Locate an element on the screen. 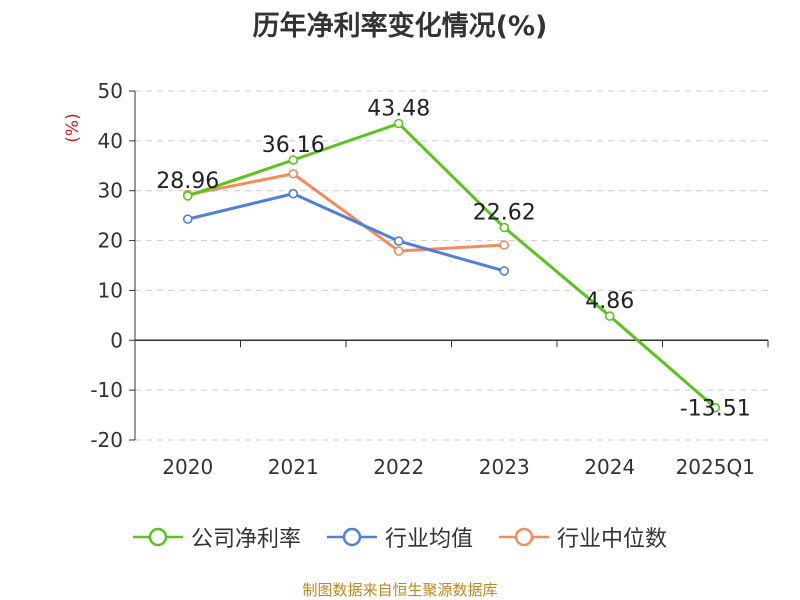 The width and height of the screenshot is (800, 600). legend: 公司净利率 行业均值 行业中位数 is located at coordinates (400, 537).